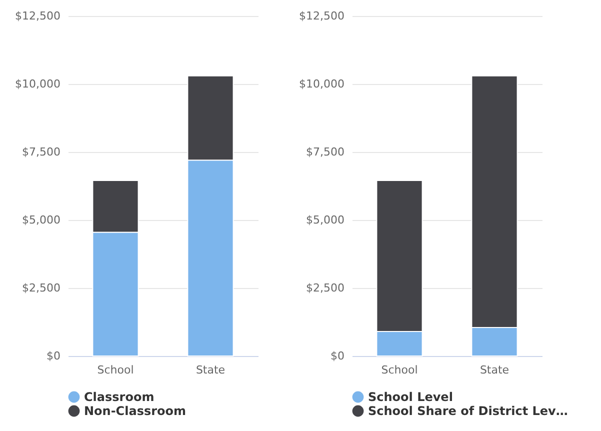 The image size is (601, 431). Describe the element at coordinates (119, 397) in the screenshot. I see `legend-label: Classroom` at that location.